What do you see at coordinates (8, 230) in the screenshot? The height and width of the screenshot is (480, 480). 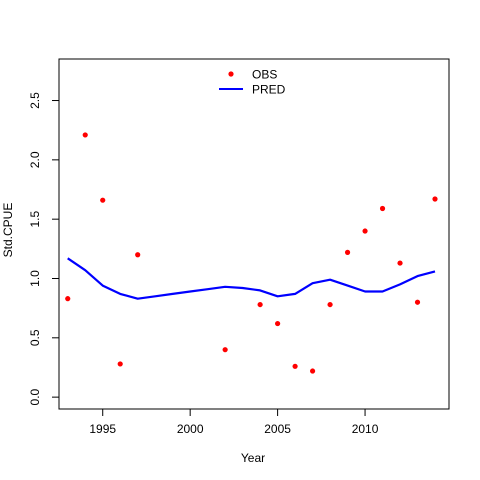 I see `y-axis-label: Std.CPUE` at bounding box center [8, 230].